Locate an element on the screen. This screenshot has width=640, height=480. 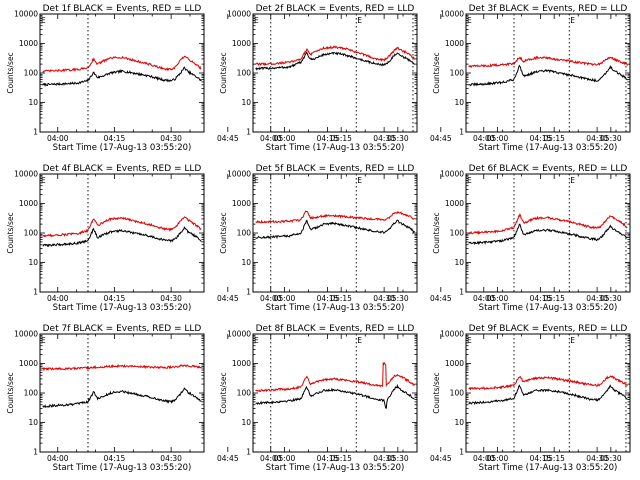
plot-title: Det 9f BLACK = Events, RED = LLD is located at coordinates (548, 329).